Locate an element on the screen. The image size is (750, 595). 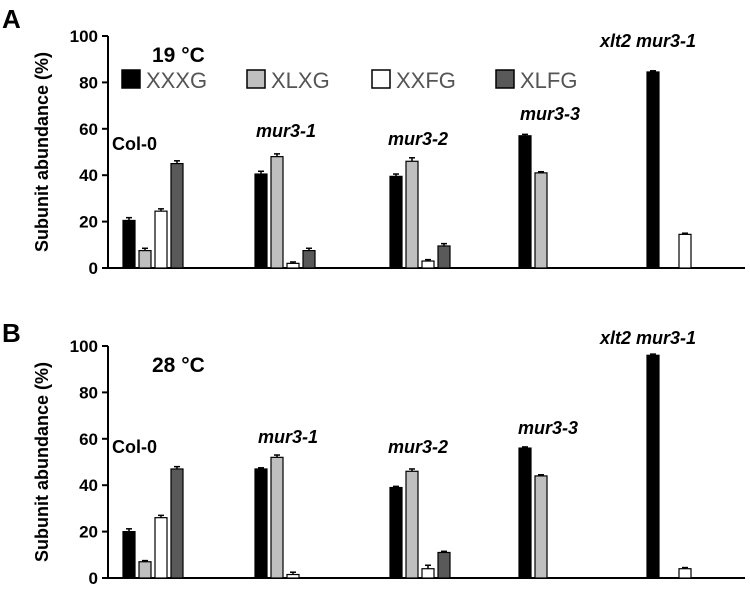
panel-title: 28 °C is located at coordinates (178, 365).